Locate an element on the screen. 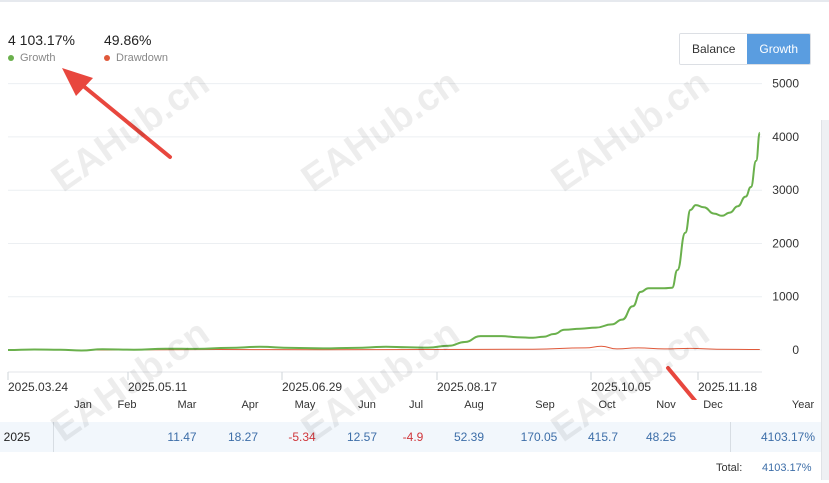 The height and width of the screenshot is (483, 829). x-tick-label: 2025.03.24 is located at coordinates (38, 387).